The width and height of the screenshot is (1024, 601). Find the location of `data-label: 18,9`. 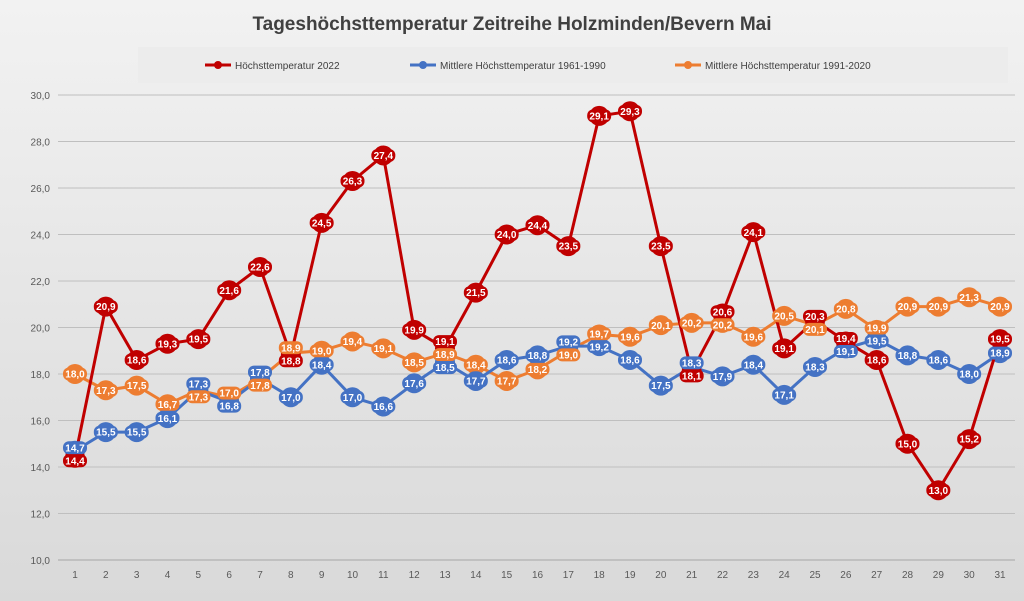

data-label: 18,9 is located at coordinates (1000, 354).